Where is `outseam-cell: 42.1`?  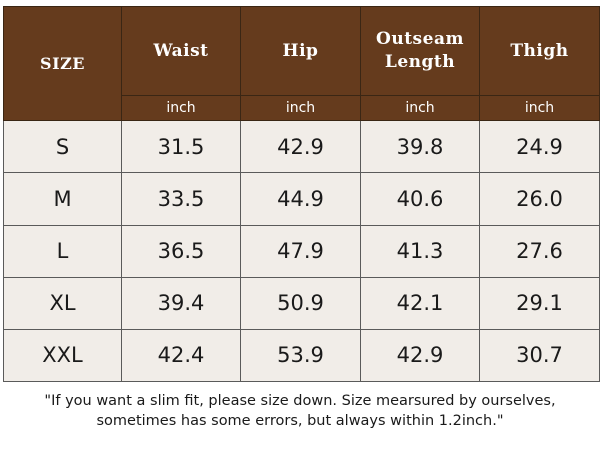
outseam-cell: 42.1 is located at coordinates (420, 303).